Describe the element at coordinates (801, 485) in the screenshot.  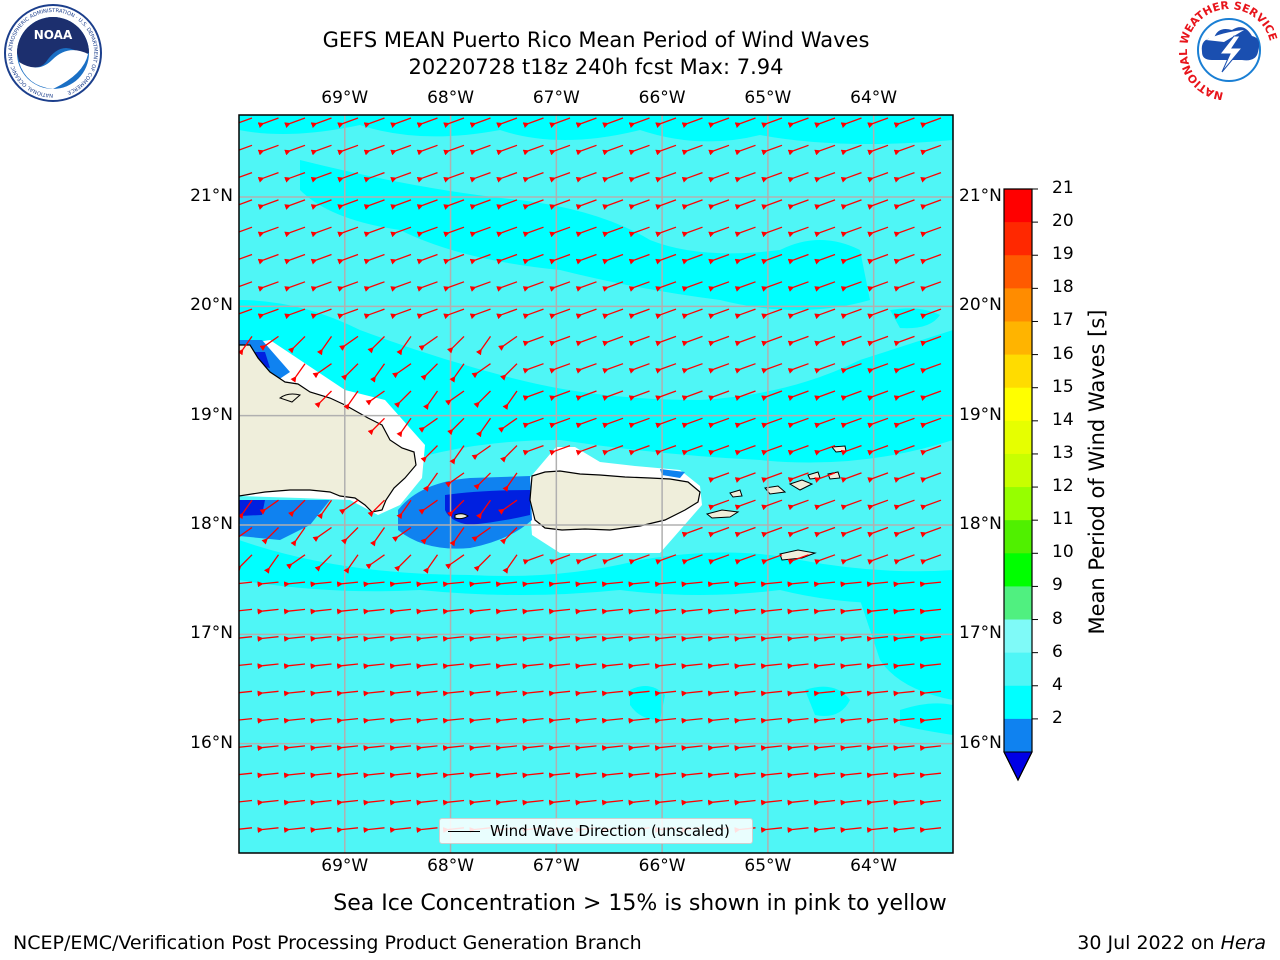
I see `st-john-island` at that location.